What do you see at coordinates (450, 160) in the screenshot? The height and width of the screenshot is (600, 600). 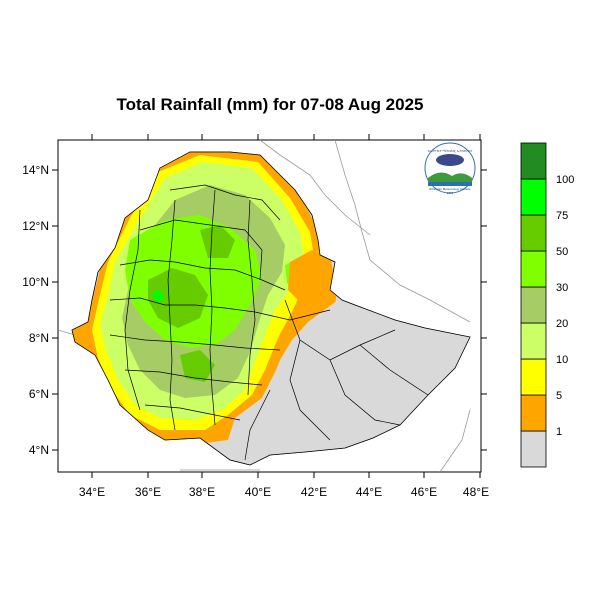 I see `logo-cloud-icon` at bounding box center [450, 160].